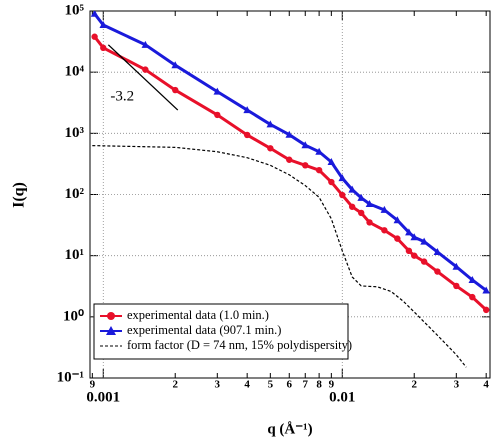 The height and width of the screenshot is (442, 498). I want to click on y-tick-label: 10⁴, so click(75, 72).